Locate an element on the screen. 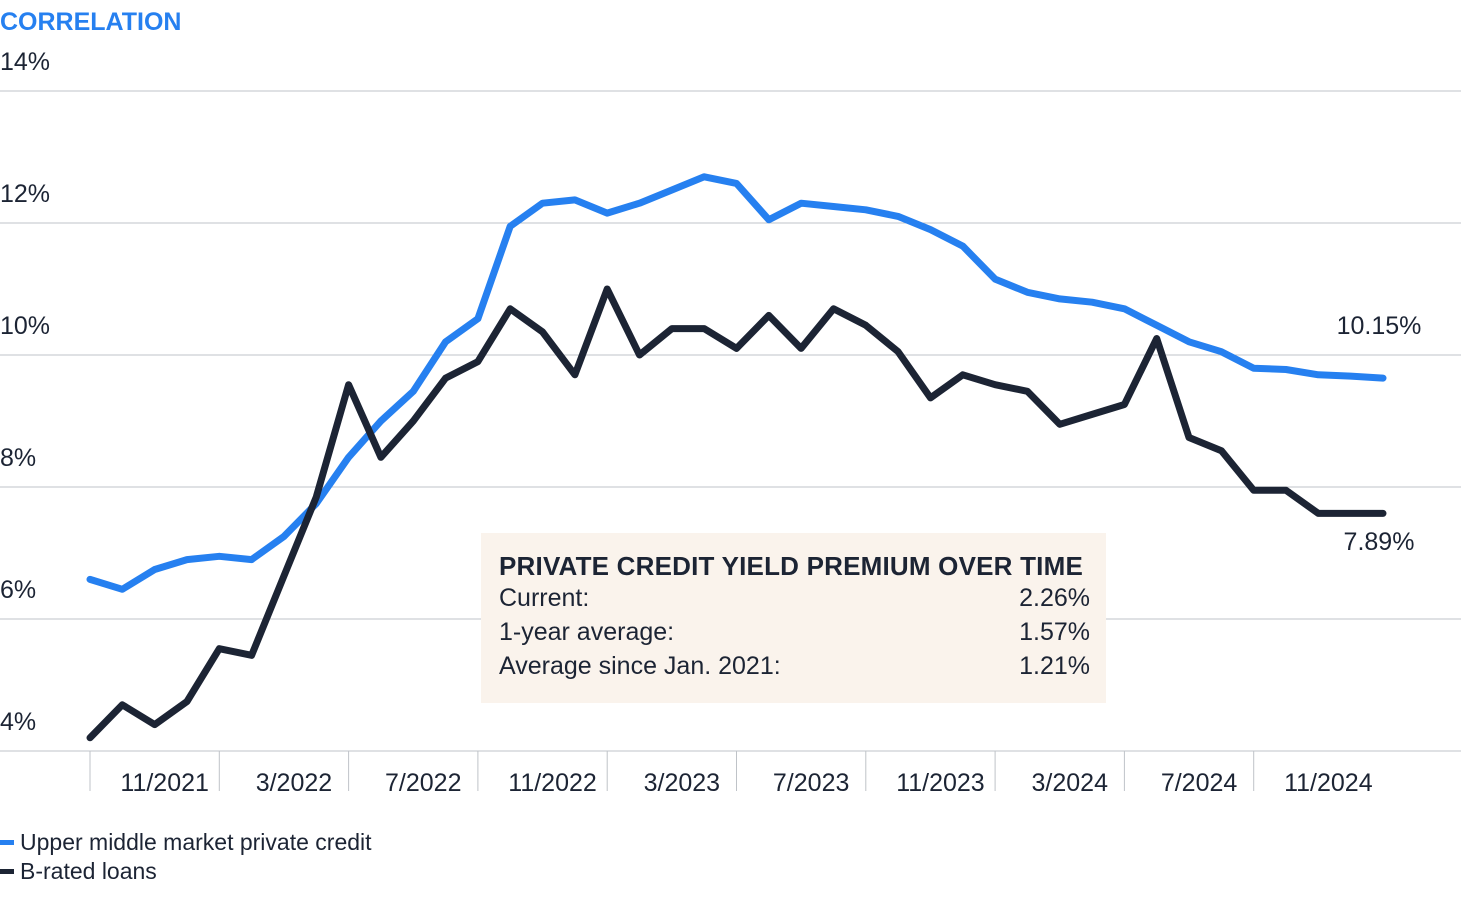 Image resolution: width=1461 pixels, height=901 pixels. annotation-row-current: Current: 2.26% is located at coordinates (794, 598).